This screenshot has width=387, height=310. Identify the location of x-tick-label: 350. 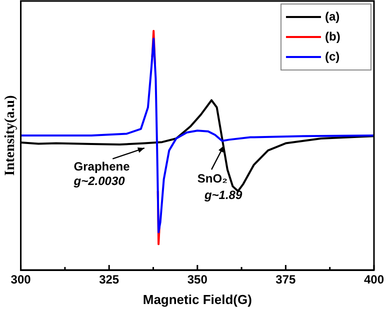
(197, 279).